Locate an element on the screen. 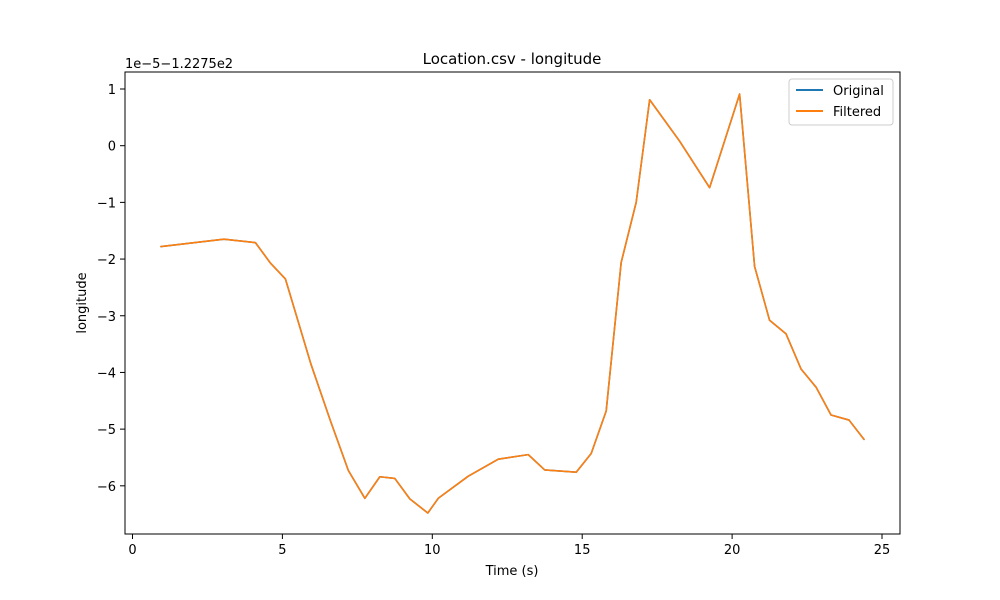 This screenshot has width=1000, height=600. x-axis-label: Time (s) is located at coordinates (512, 571).